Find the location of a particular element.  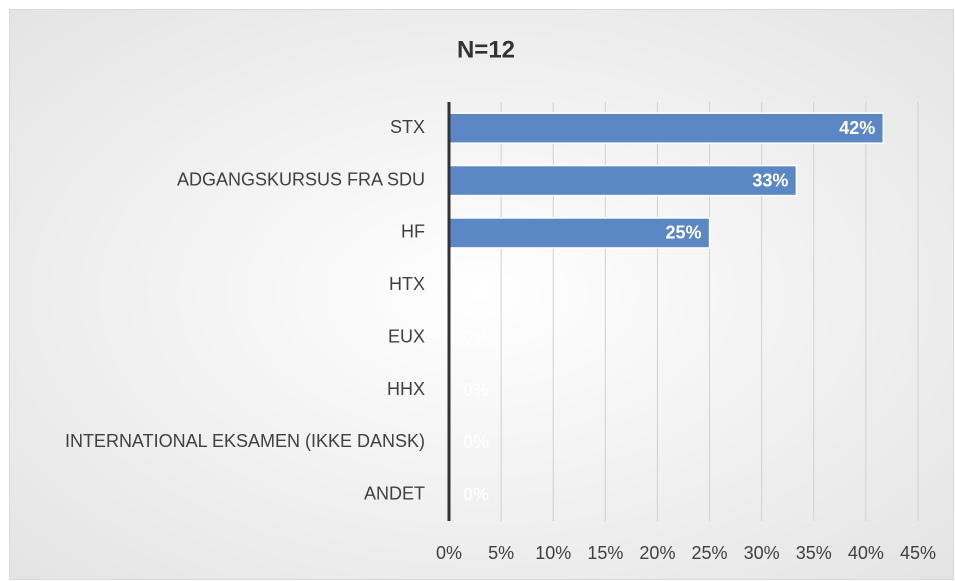

chart-title: N=12 is located at coordinates (486, 49).